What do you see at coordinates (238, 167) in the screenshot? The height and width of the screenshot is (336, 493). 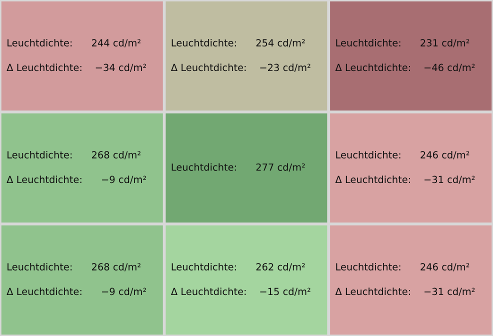 I see `data-label: Leuchtdichte: 277 cd/m²` at bounding box center [238, 167].